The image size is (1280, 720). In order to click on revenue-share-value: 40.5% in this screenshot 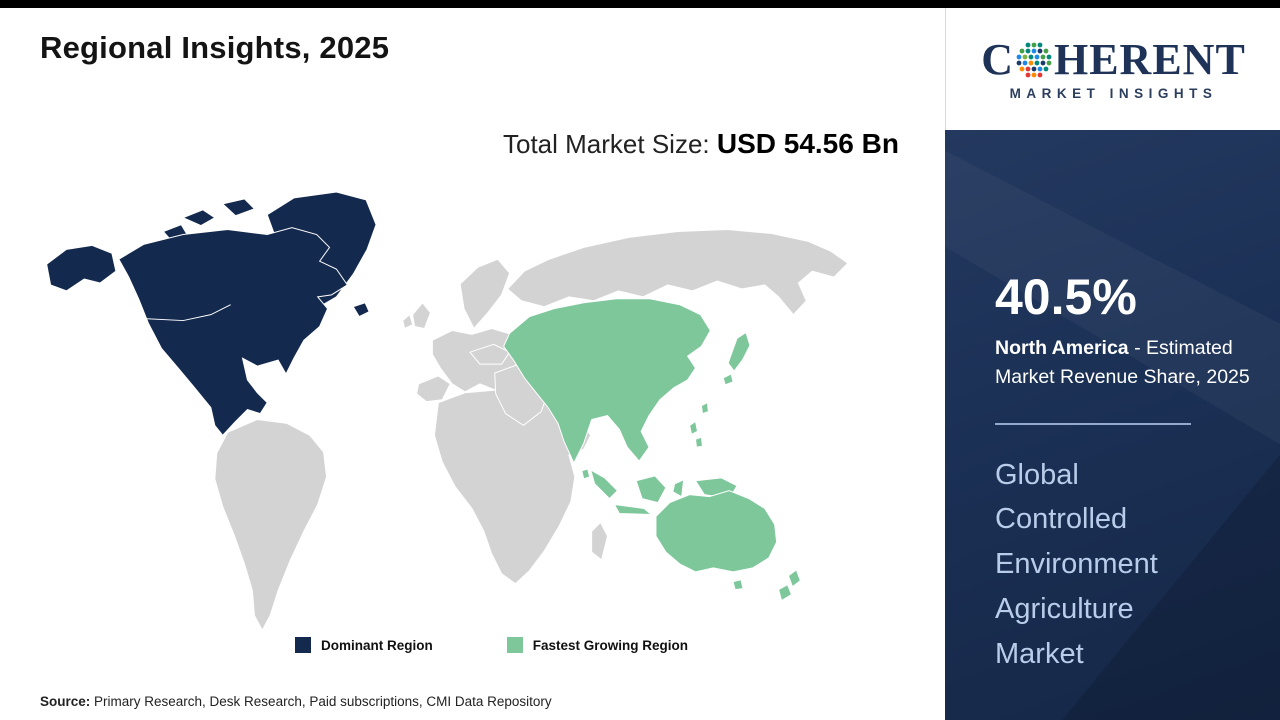, I will do `click(1066, 297)`.